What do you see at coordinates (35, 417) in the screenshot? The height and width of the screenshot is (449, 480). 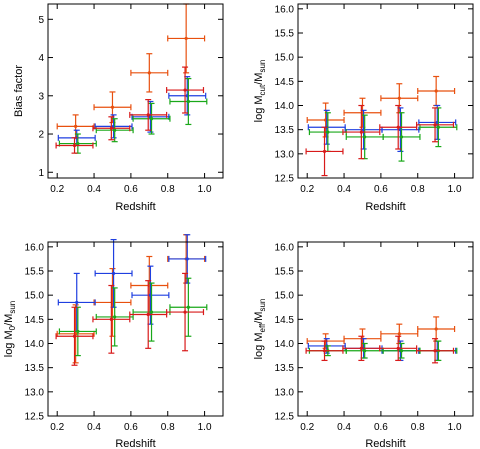 I see `y-tick-label: 12.5` at bounding box center [35, 417].